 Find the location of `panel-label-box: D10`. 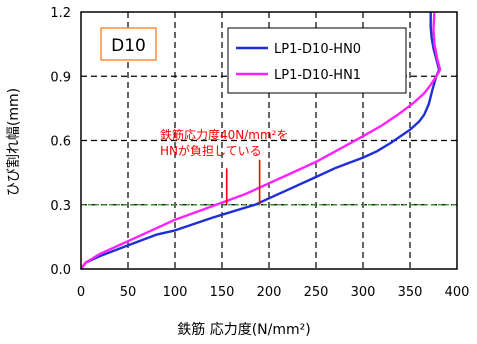

panel-label-box: D10 is located at coordinates (128, 44).